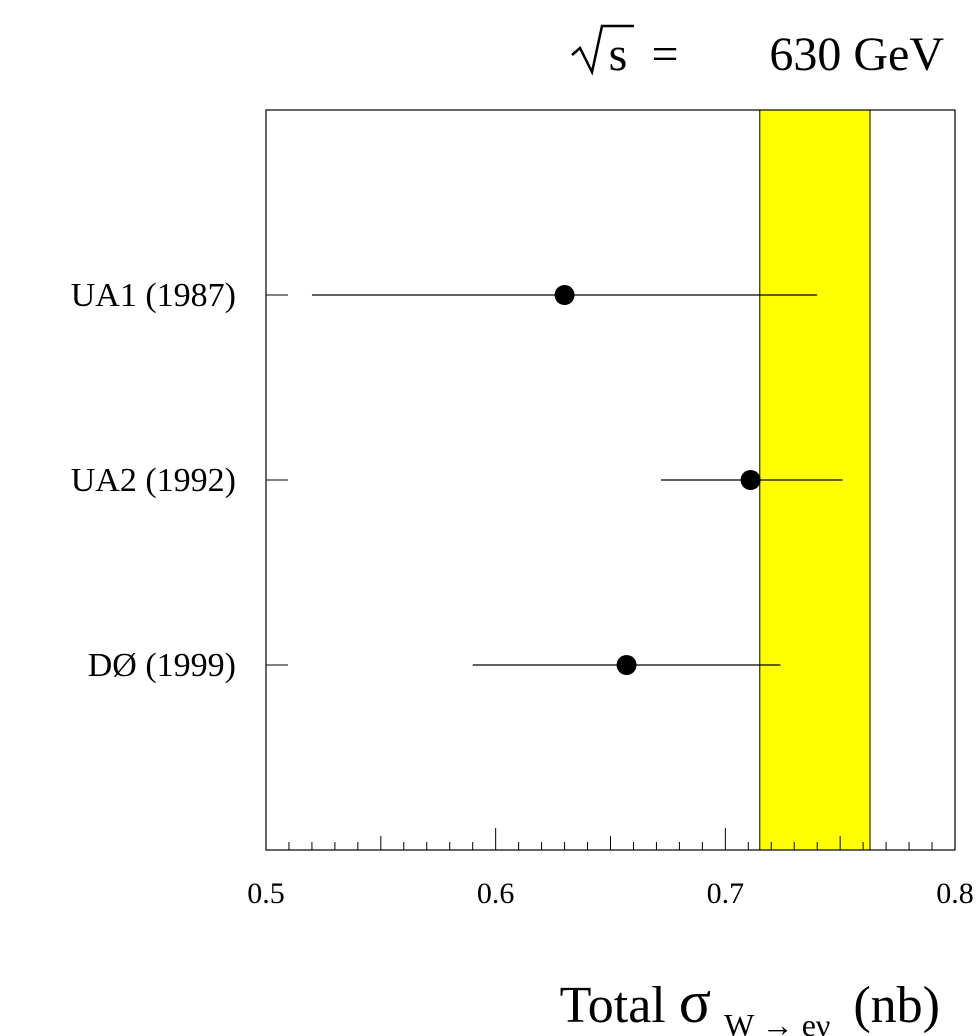  Describe the element at coordinates (613, 1005) in the screenshot. I see `x-label-prefix: Total` at that location.